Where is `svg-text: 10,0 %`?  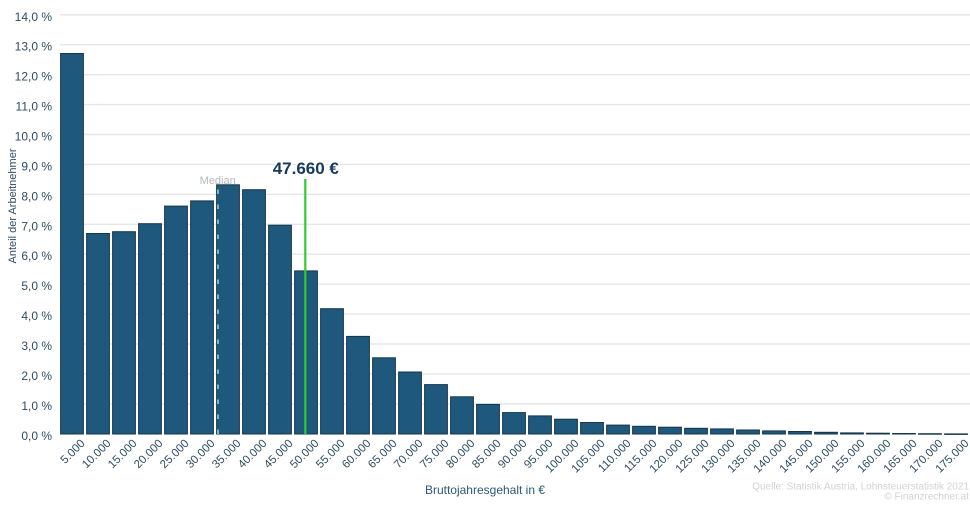
svg-text: 10,0 % is located at coordinates (34, 137).